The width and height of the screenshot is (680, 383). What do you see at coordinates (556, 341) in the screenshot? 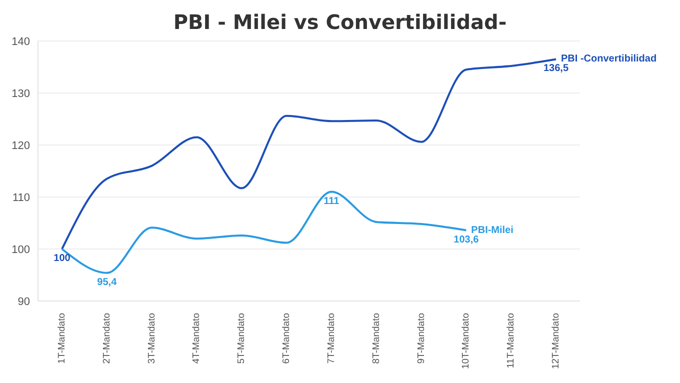
I see `x-tick-label: 12T-Mandato` at bounding box center [556, 341].